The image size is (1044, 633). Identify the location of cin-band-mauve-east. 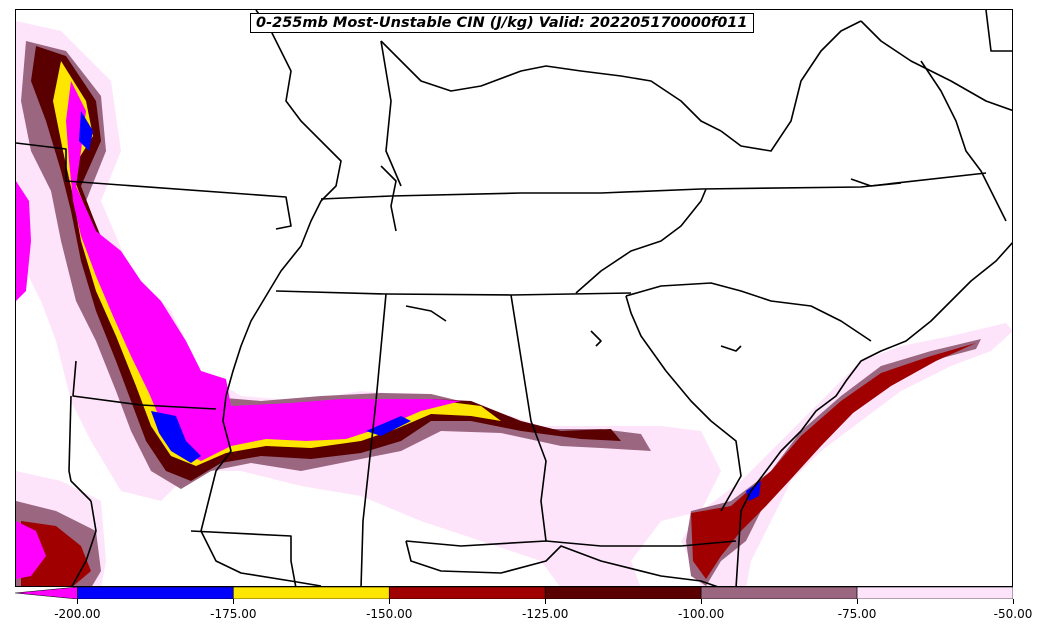
(833, 462).